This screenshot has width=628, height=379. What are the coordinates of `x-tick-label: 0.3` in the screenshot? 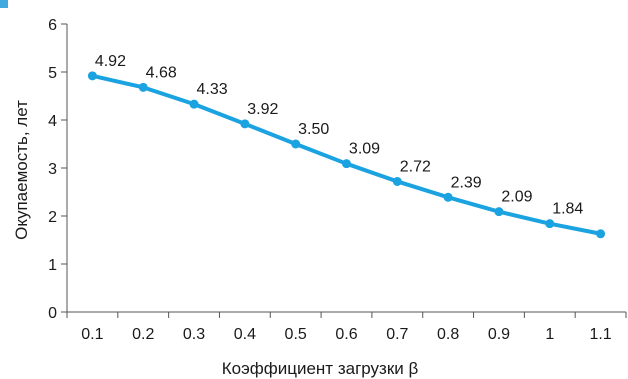 It's located at (194, 334).